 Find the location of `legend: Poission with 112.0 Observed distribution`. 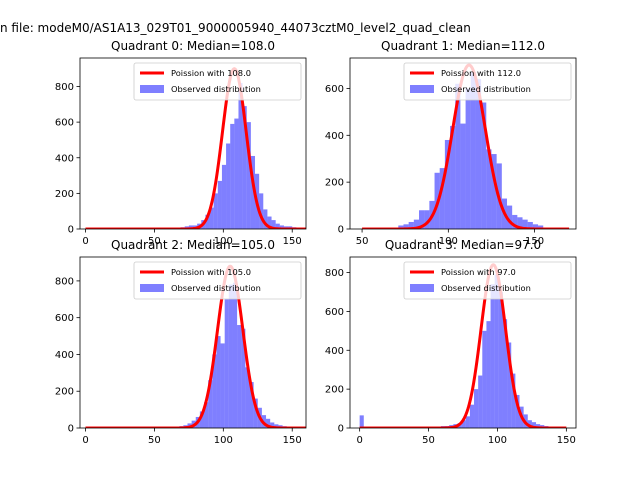

legend: Poission with 112.0 Observed distribution is located at coordinates (487, 81).